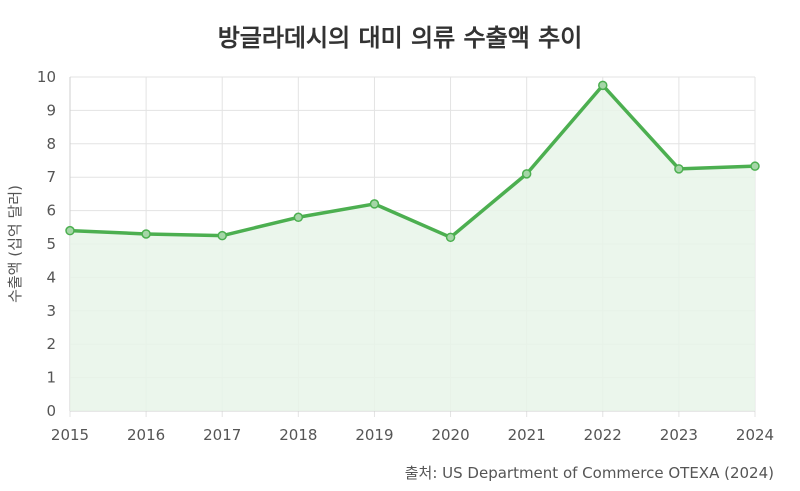 This screenshot has height=491, width=800. I want to click on y-tick-label: 8, so click(51, 144).